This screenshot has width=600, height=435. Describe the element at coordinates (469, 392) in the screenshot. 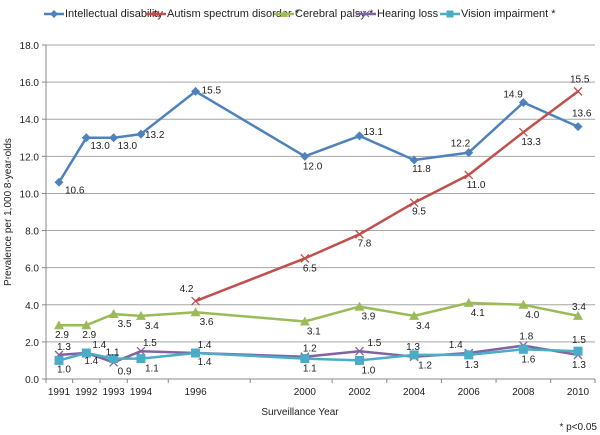

I see `x-tick-label: 2006` at that location.